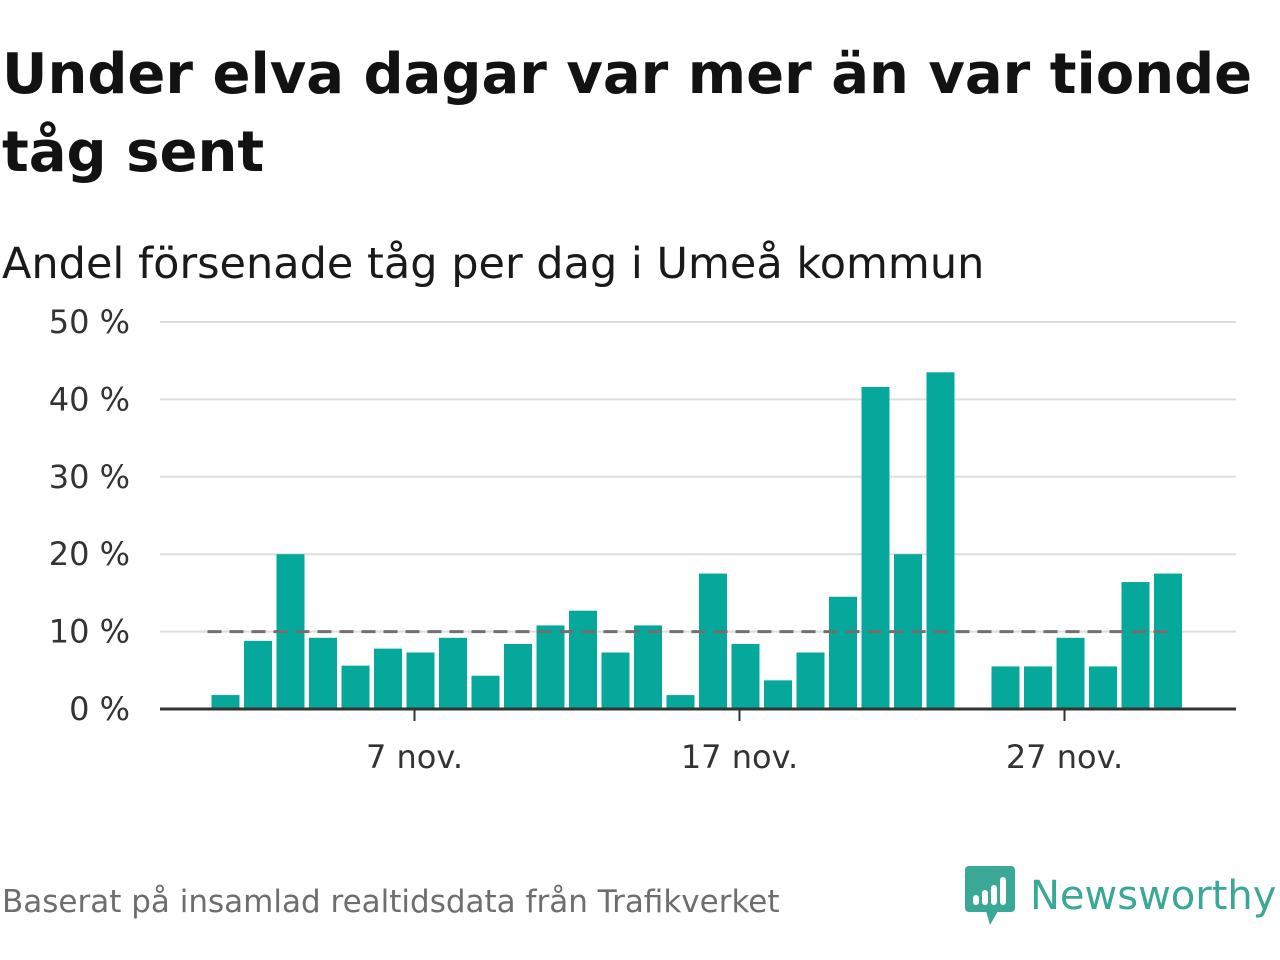 This screenshot has height=960, width=1280. I want to click on y-tick-label: 40 %, so click(89, 399).